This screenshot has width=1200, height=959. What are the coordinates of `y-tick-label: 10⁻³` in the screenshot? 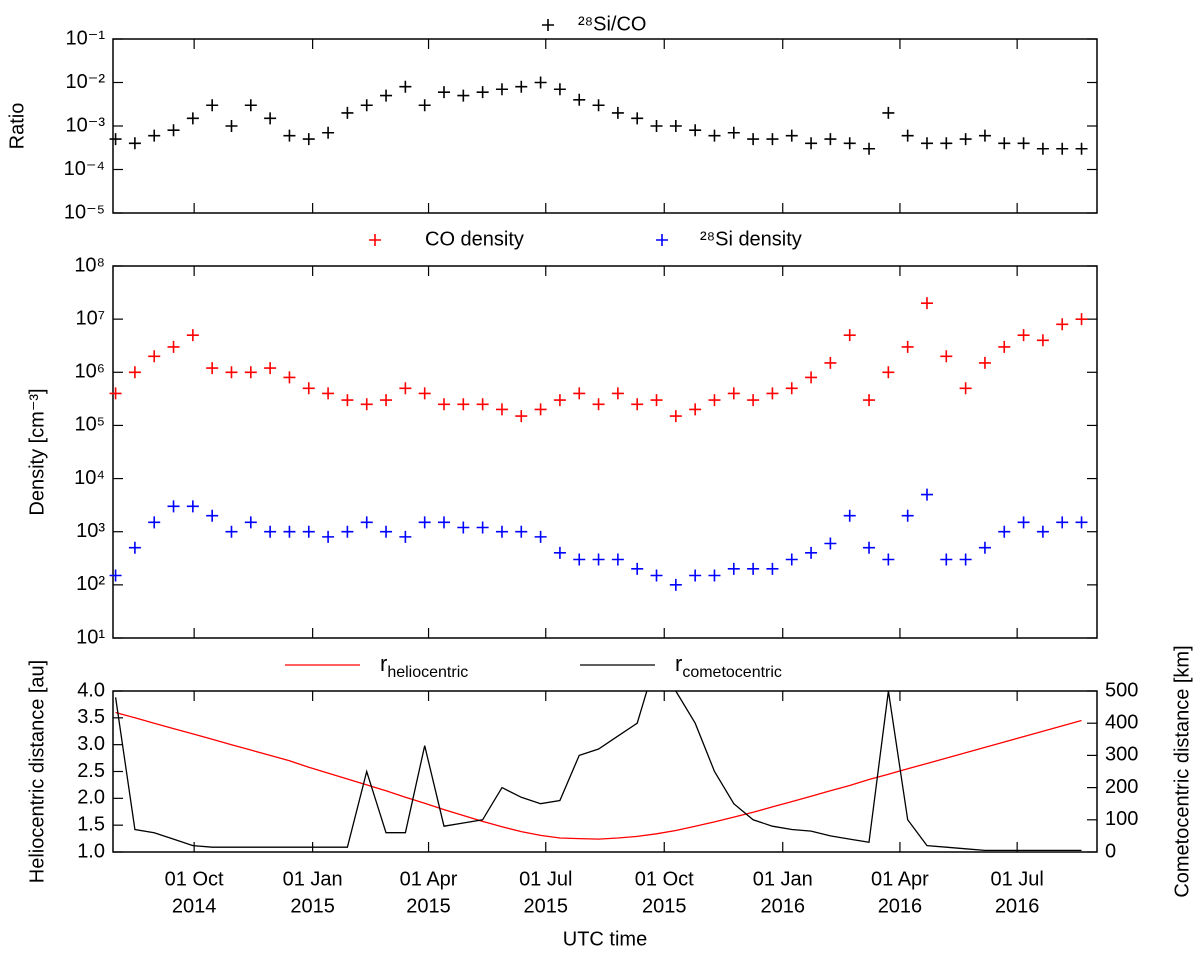 It's located at (86, 125).